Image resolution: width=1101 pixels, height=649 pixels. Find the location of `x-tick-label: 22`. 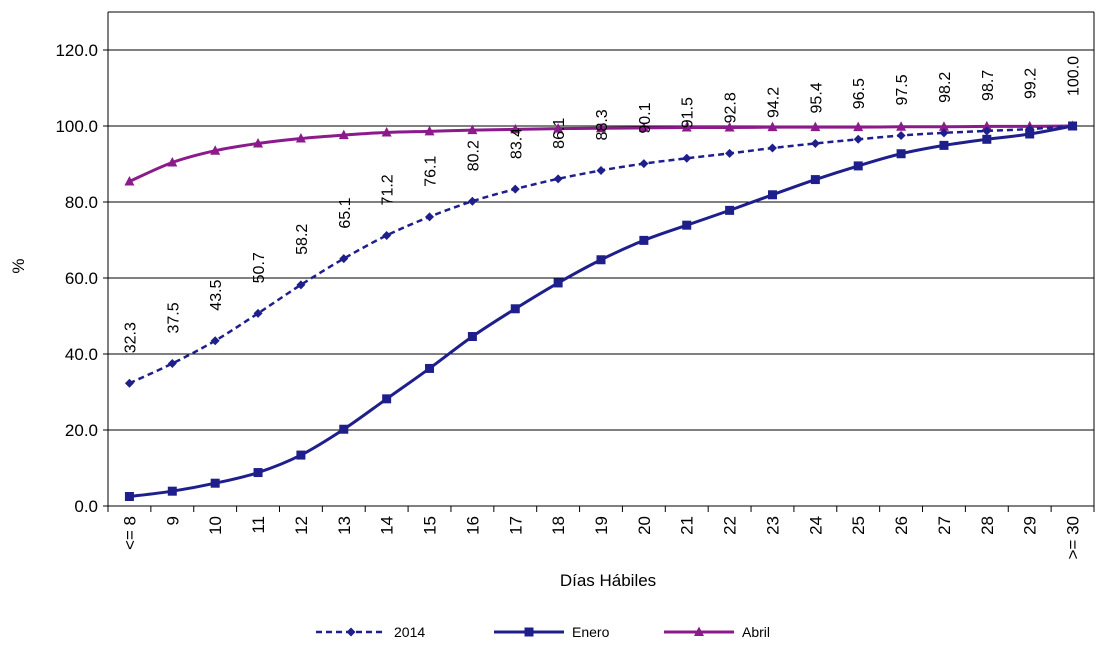

x-tick-label: 22 is located at coordinates (730, 525).